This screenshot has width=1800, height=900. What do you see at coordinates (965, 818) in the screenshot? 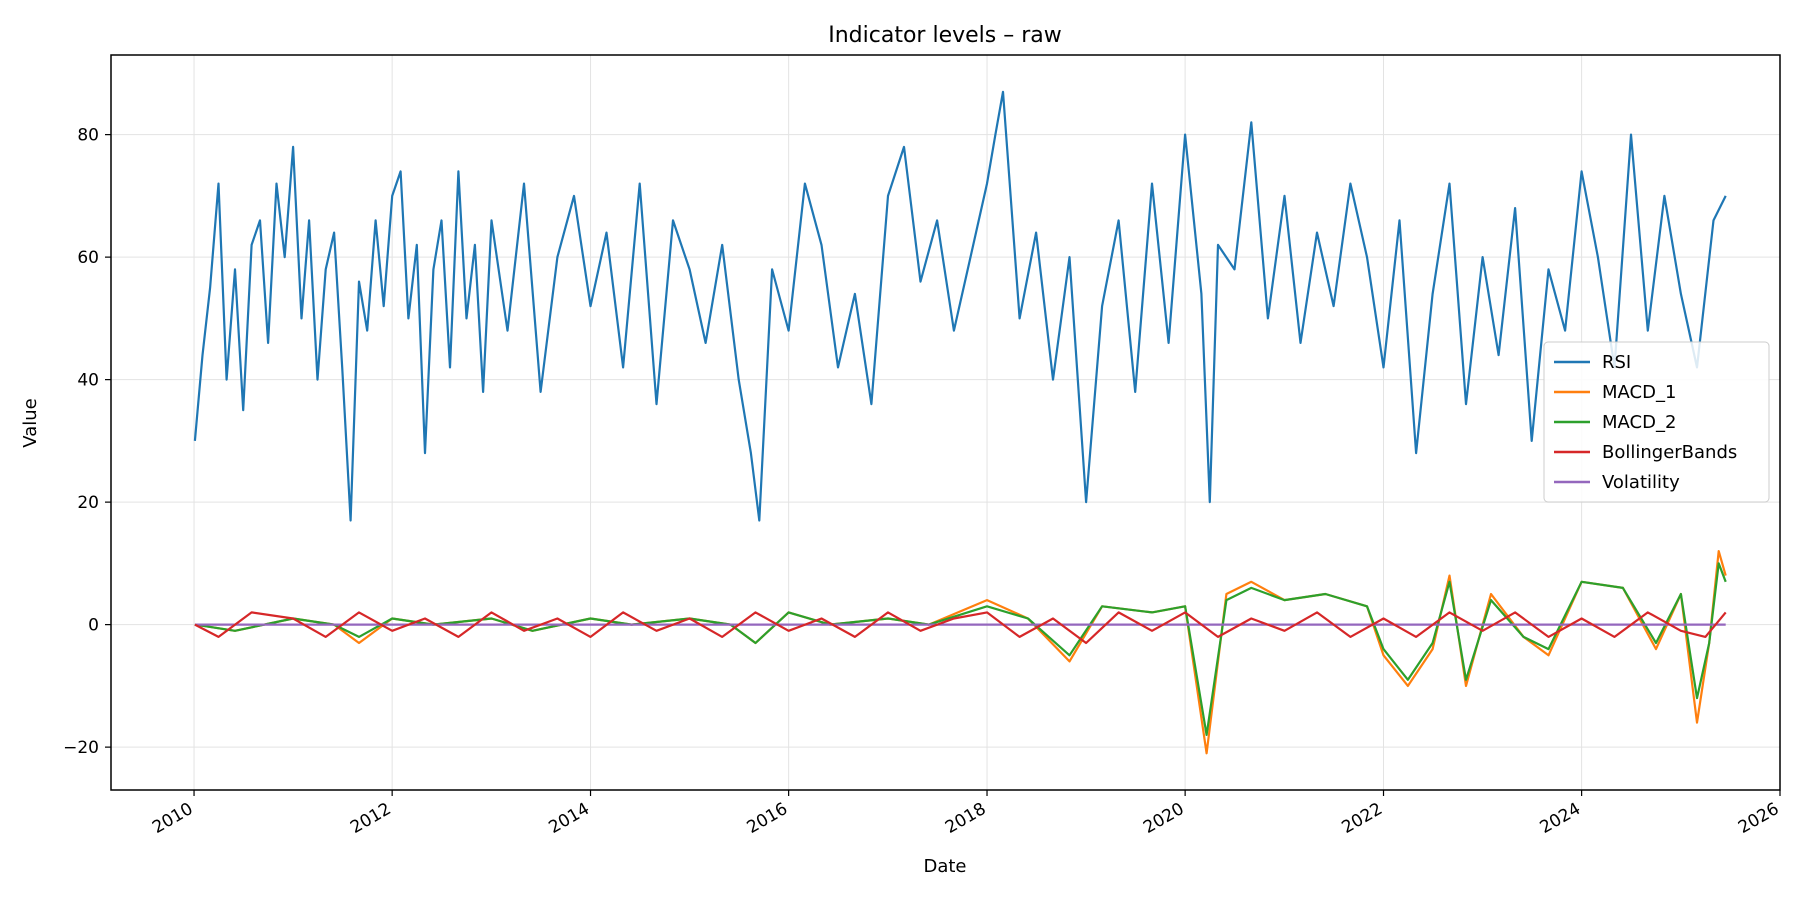
I see `x-tick-label: 2018` at bounding box center [965, 818].